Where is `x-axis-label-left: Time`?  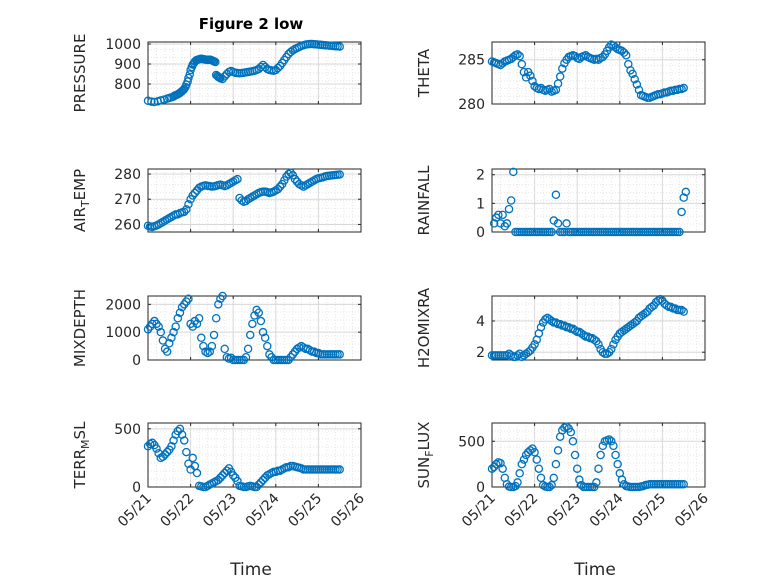
x-axis-label-left: Time is located at coordinates (250, 570).